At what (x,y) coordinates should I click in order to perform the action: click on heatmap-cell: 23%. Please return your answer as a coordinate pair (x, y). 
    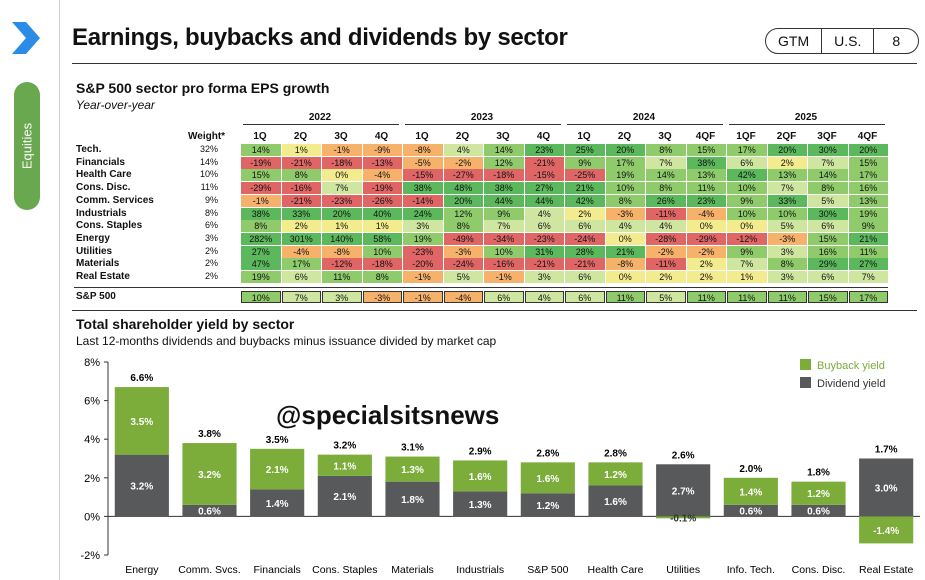
    Looking at the image, I should click on (706, 200).